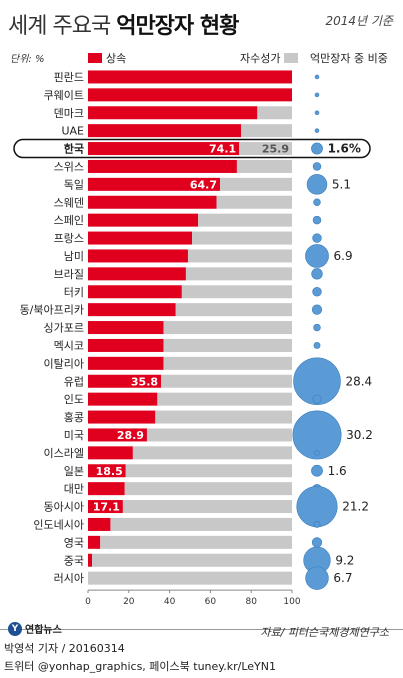  What do you see at coordinates (52, 310) in the screenshot?
I see `category-label: 동/북아프리카` at bounding box center [52, 310].